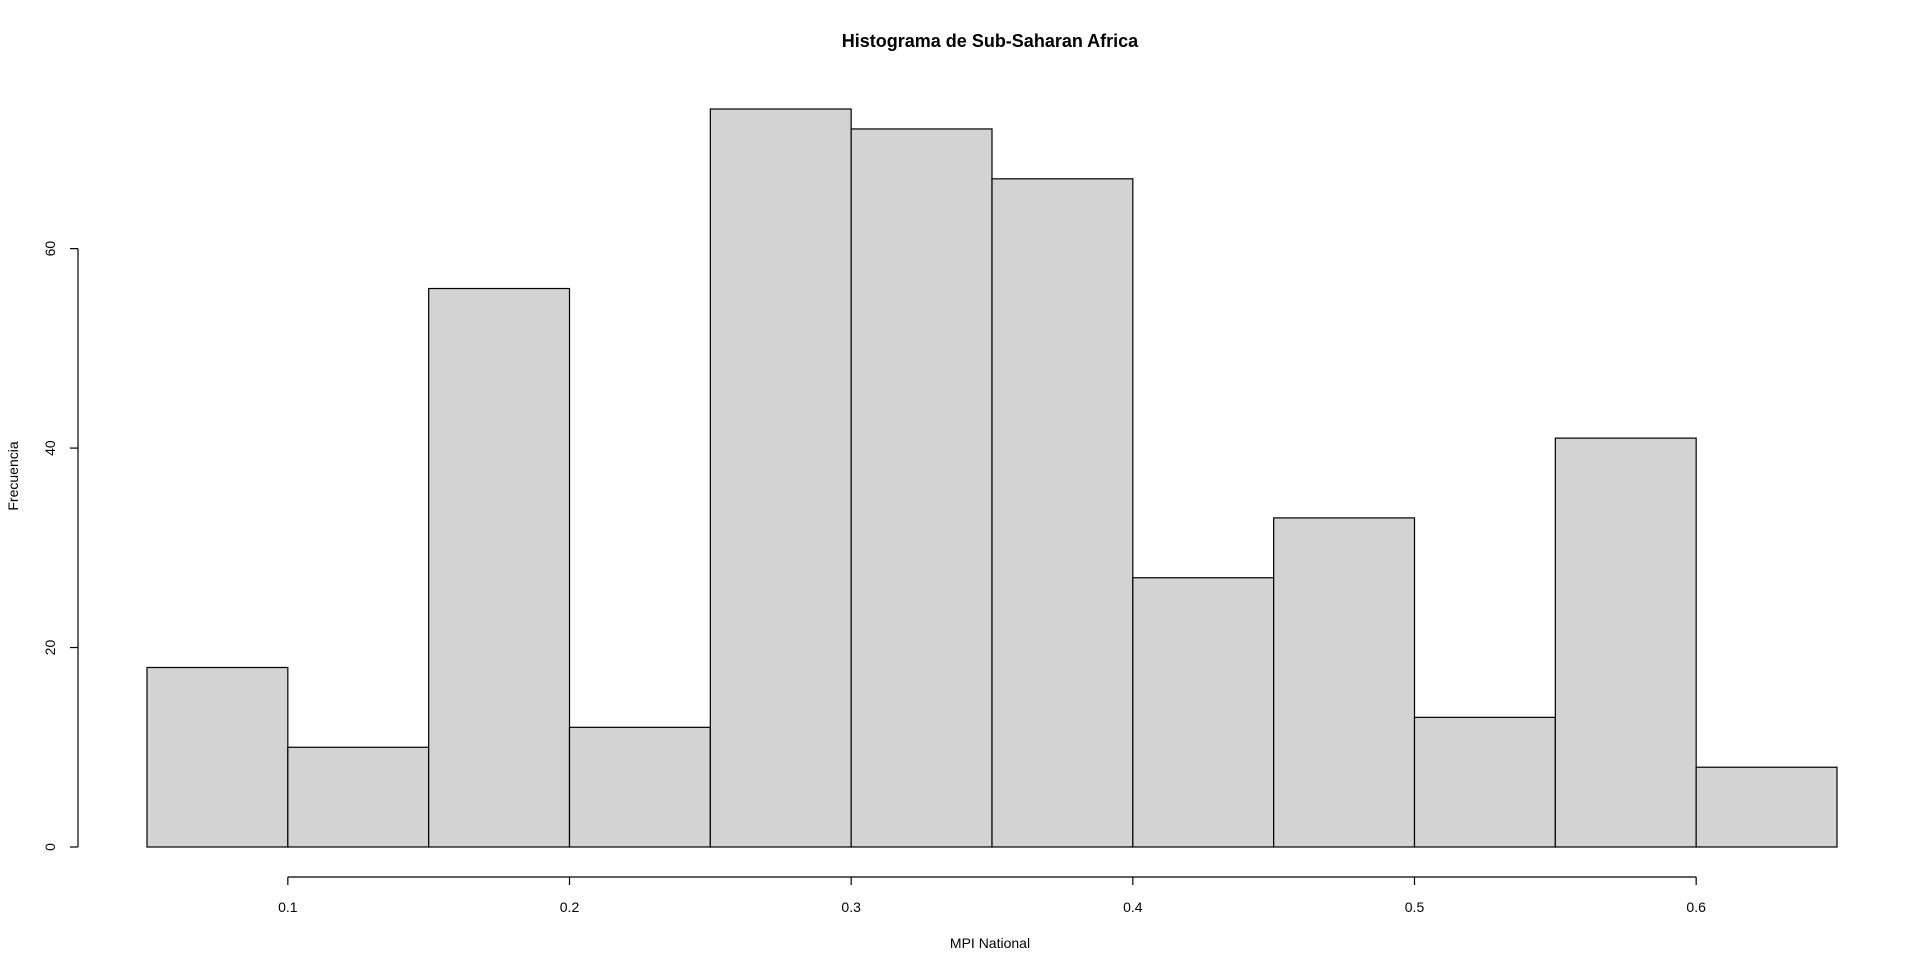 The width and height of the screenshot is (1920, 962). Describe the element at coordinates (1415, 907) in the screenshot. I see `x-tick-label: 0.5` at that location.